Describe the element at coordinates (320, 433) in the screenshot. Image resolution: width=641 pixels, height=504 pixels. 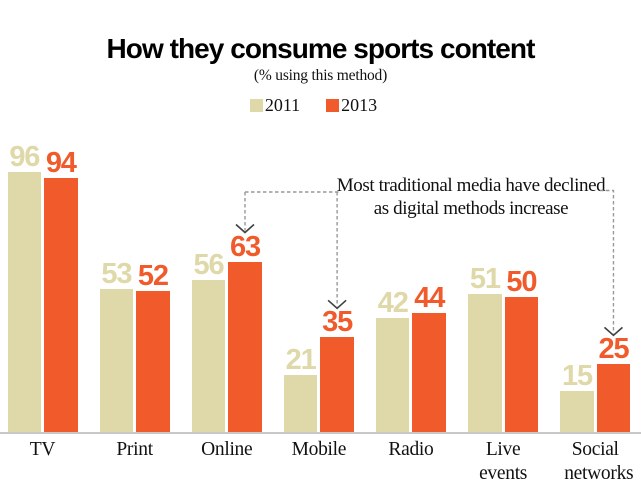
I see `x-axis-baseline` at that location.